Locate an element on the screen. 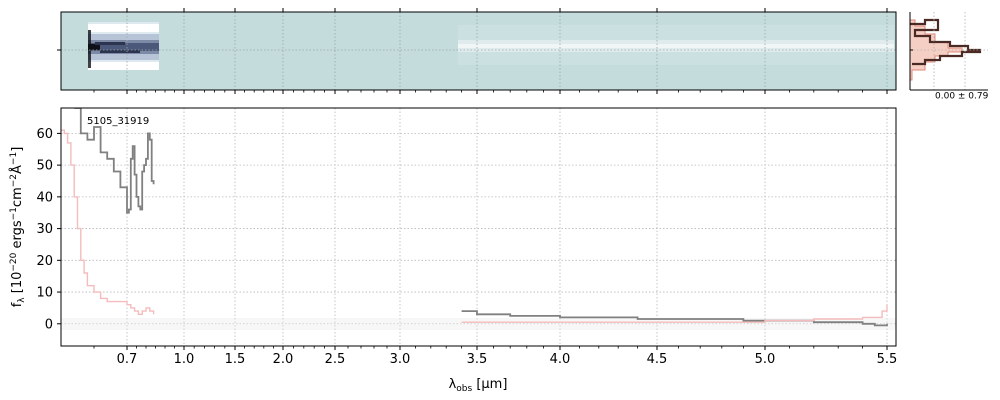 This screenshot has height=400, width=1000. x-tick-label: 5.0 is located at coordinates (765, 359).